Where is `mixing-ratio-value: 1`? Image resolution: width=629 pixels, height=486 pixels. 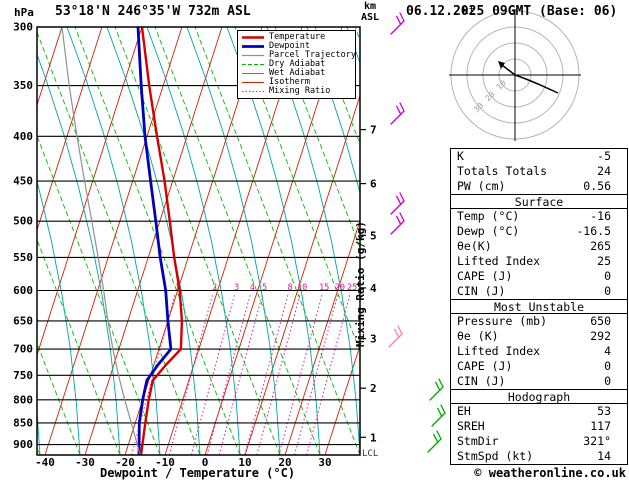
mixing-ratio-value: 1 is located at coordinates (176, 288).